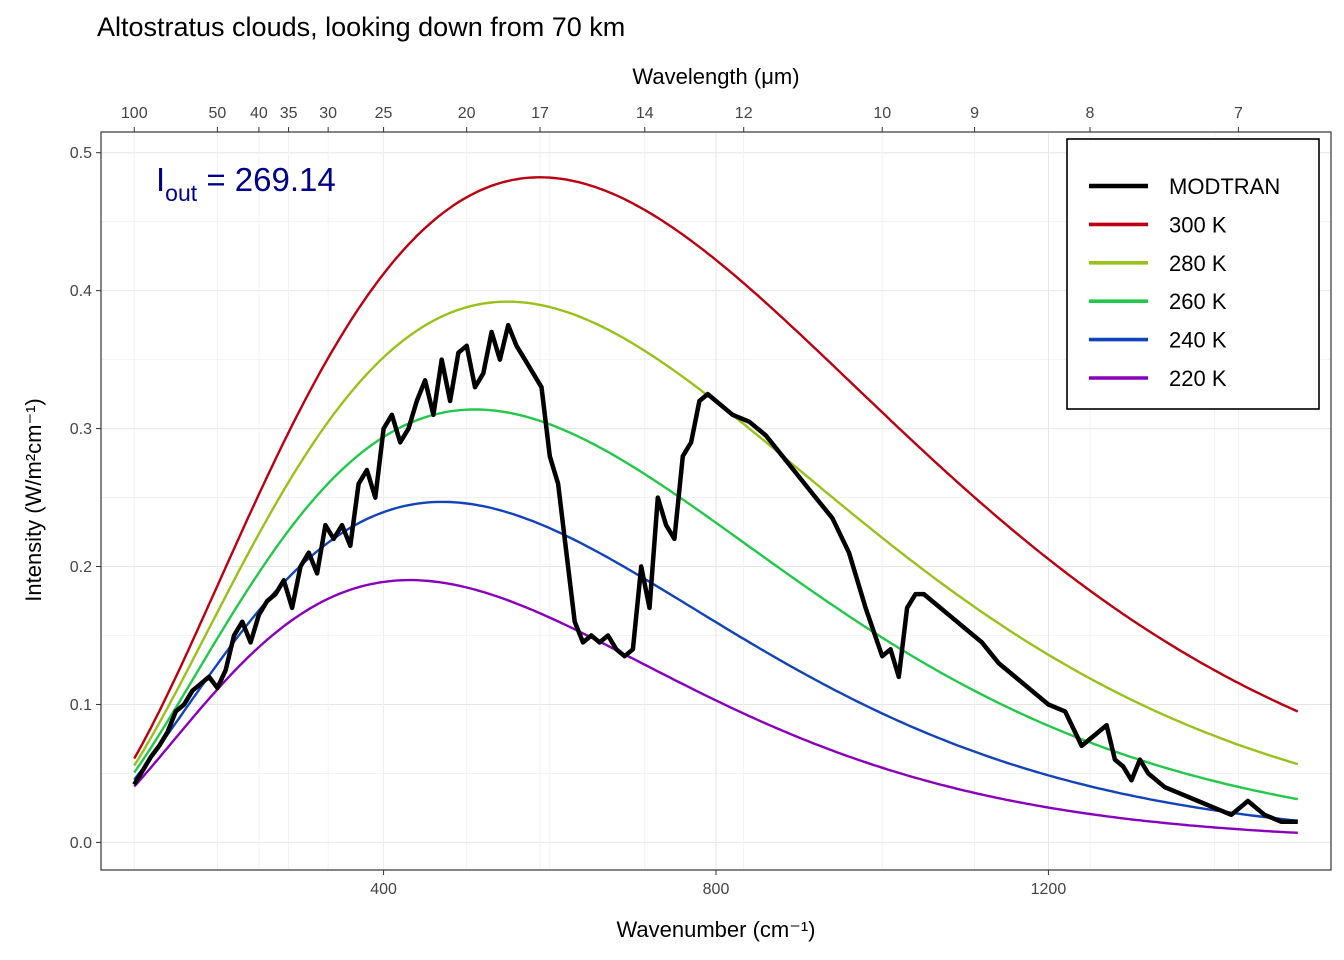  What do you see at coordinates (1049, 889) in the screenshot?
I see `x-tick-label: 1200` at bounding box center [1049, 889].